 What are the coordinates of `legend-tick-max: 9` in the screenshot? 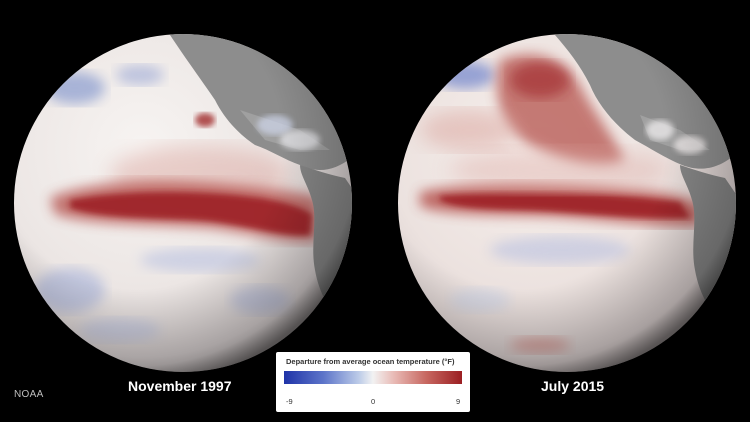 It's located at (458, 401).